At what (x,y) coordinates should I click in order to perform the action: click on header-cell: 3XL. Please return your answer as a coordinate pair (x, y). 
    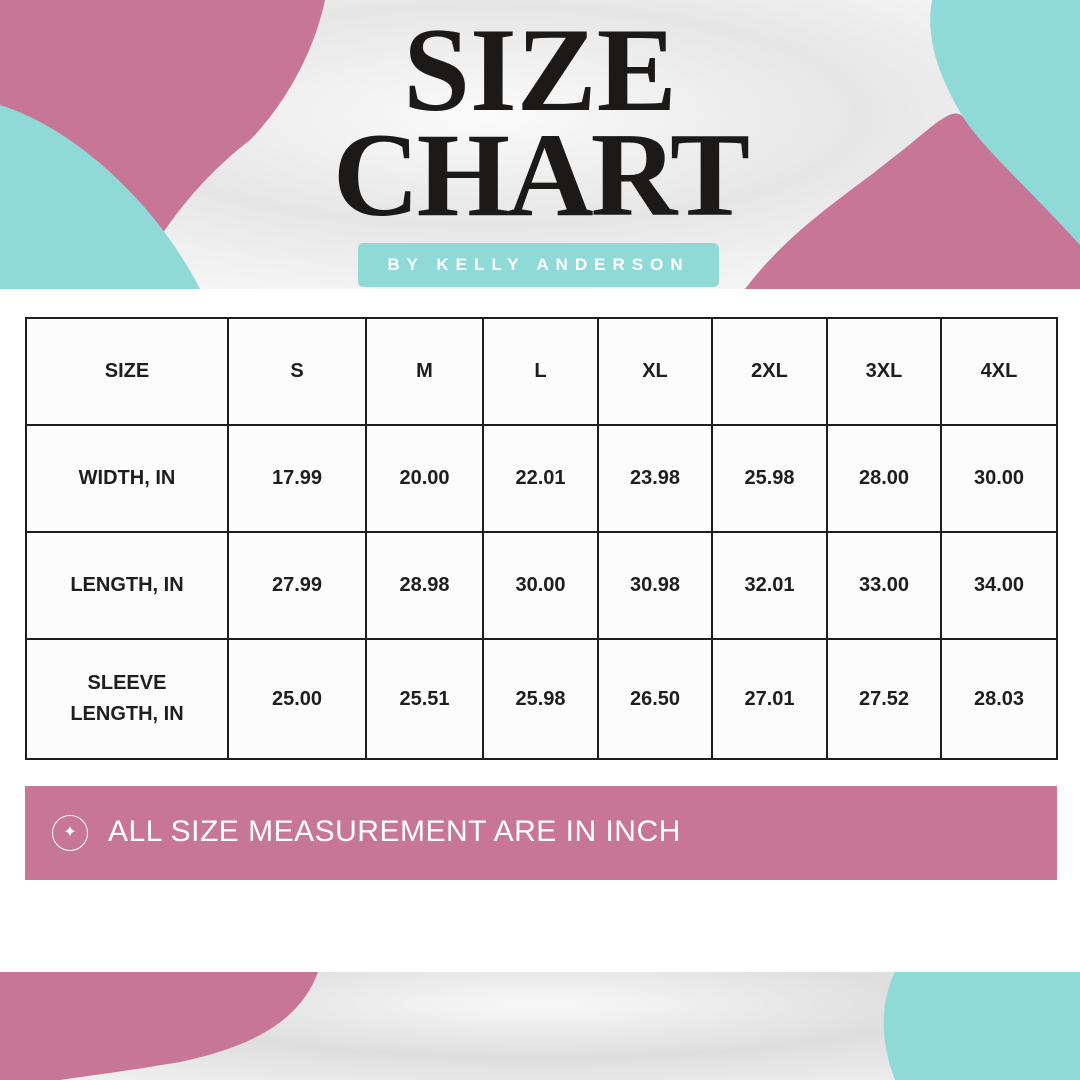
    Looking at the image, I should click on (884, 371).